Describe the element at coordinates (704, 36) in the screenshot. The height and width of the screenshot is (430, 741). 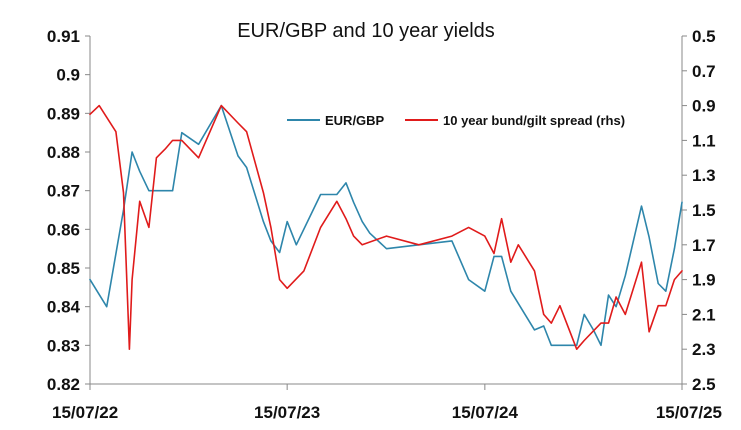
I see `y-right-tick-label: 0.5` at that location.